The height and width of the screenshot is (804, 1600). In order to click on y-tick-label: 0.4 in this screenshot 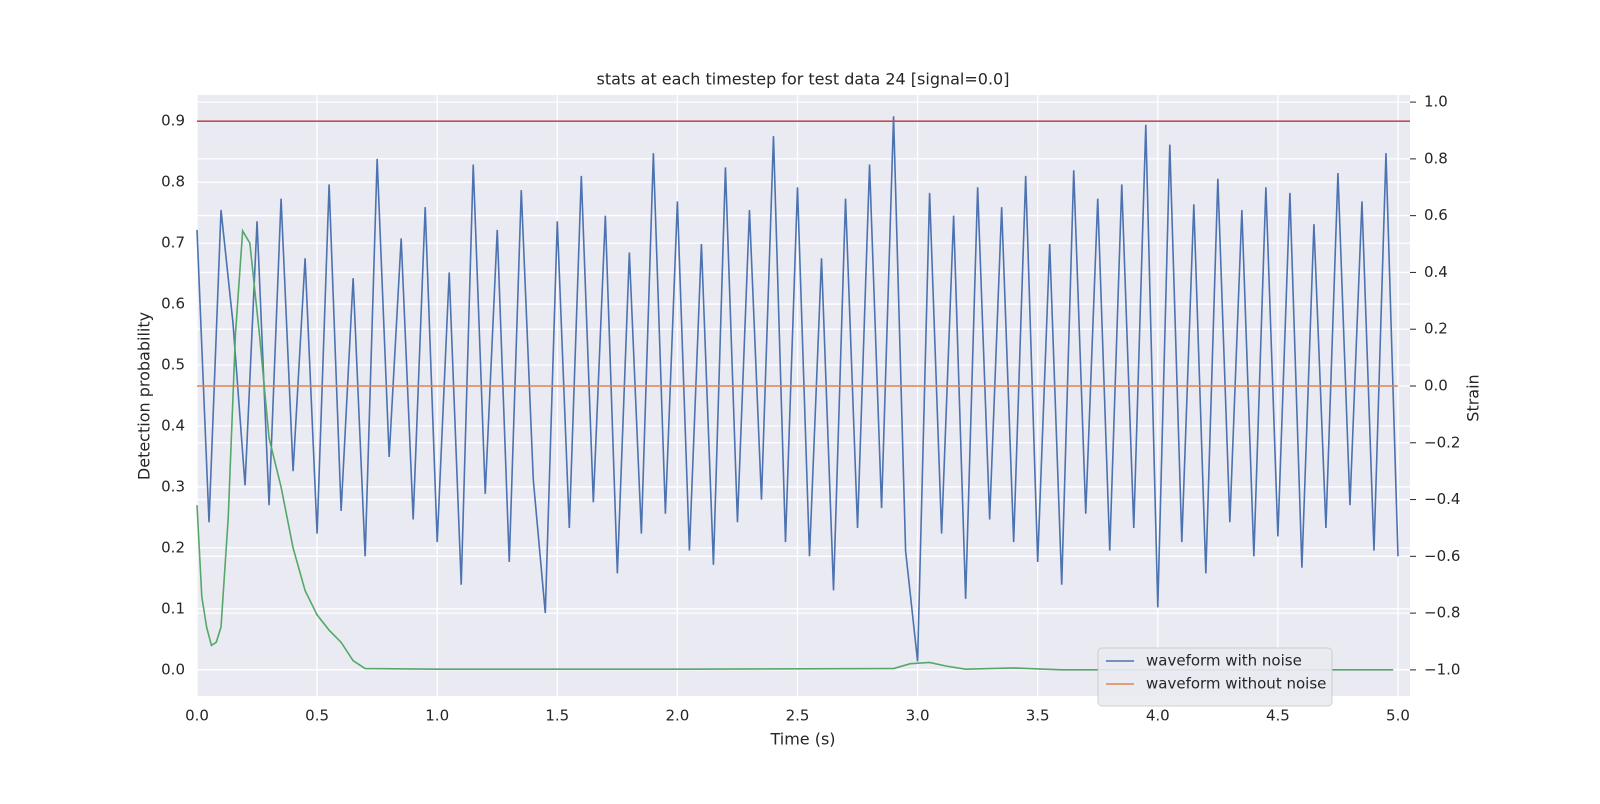, I will do `click(173, 425)`.